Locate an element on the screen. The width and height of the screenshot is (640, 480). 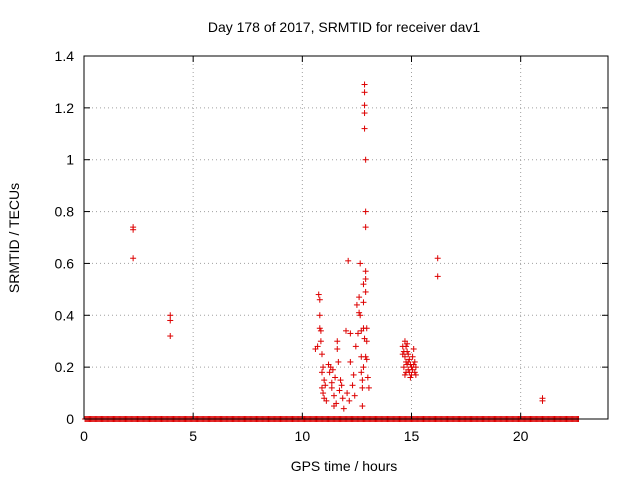
y-tick-label: 1.2 is located at coordinates (65, 108).